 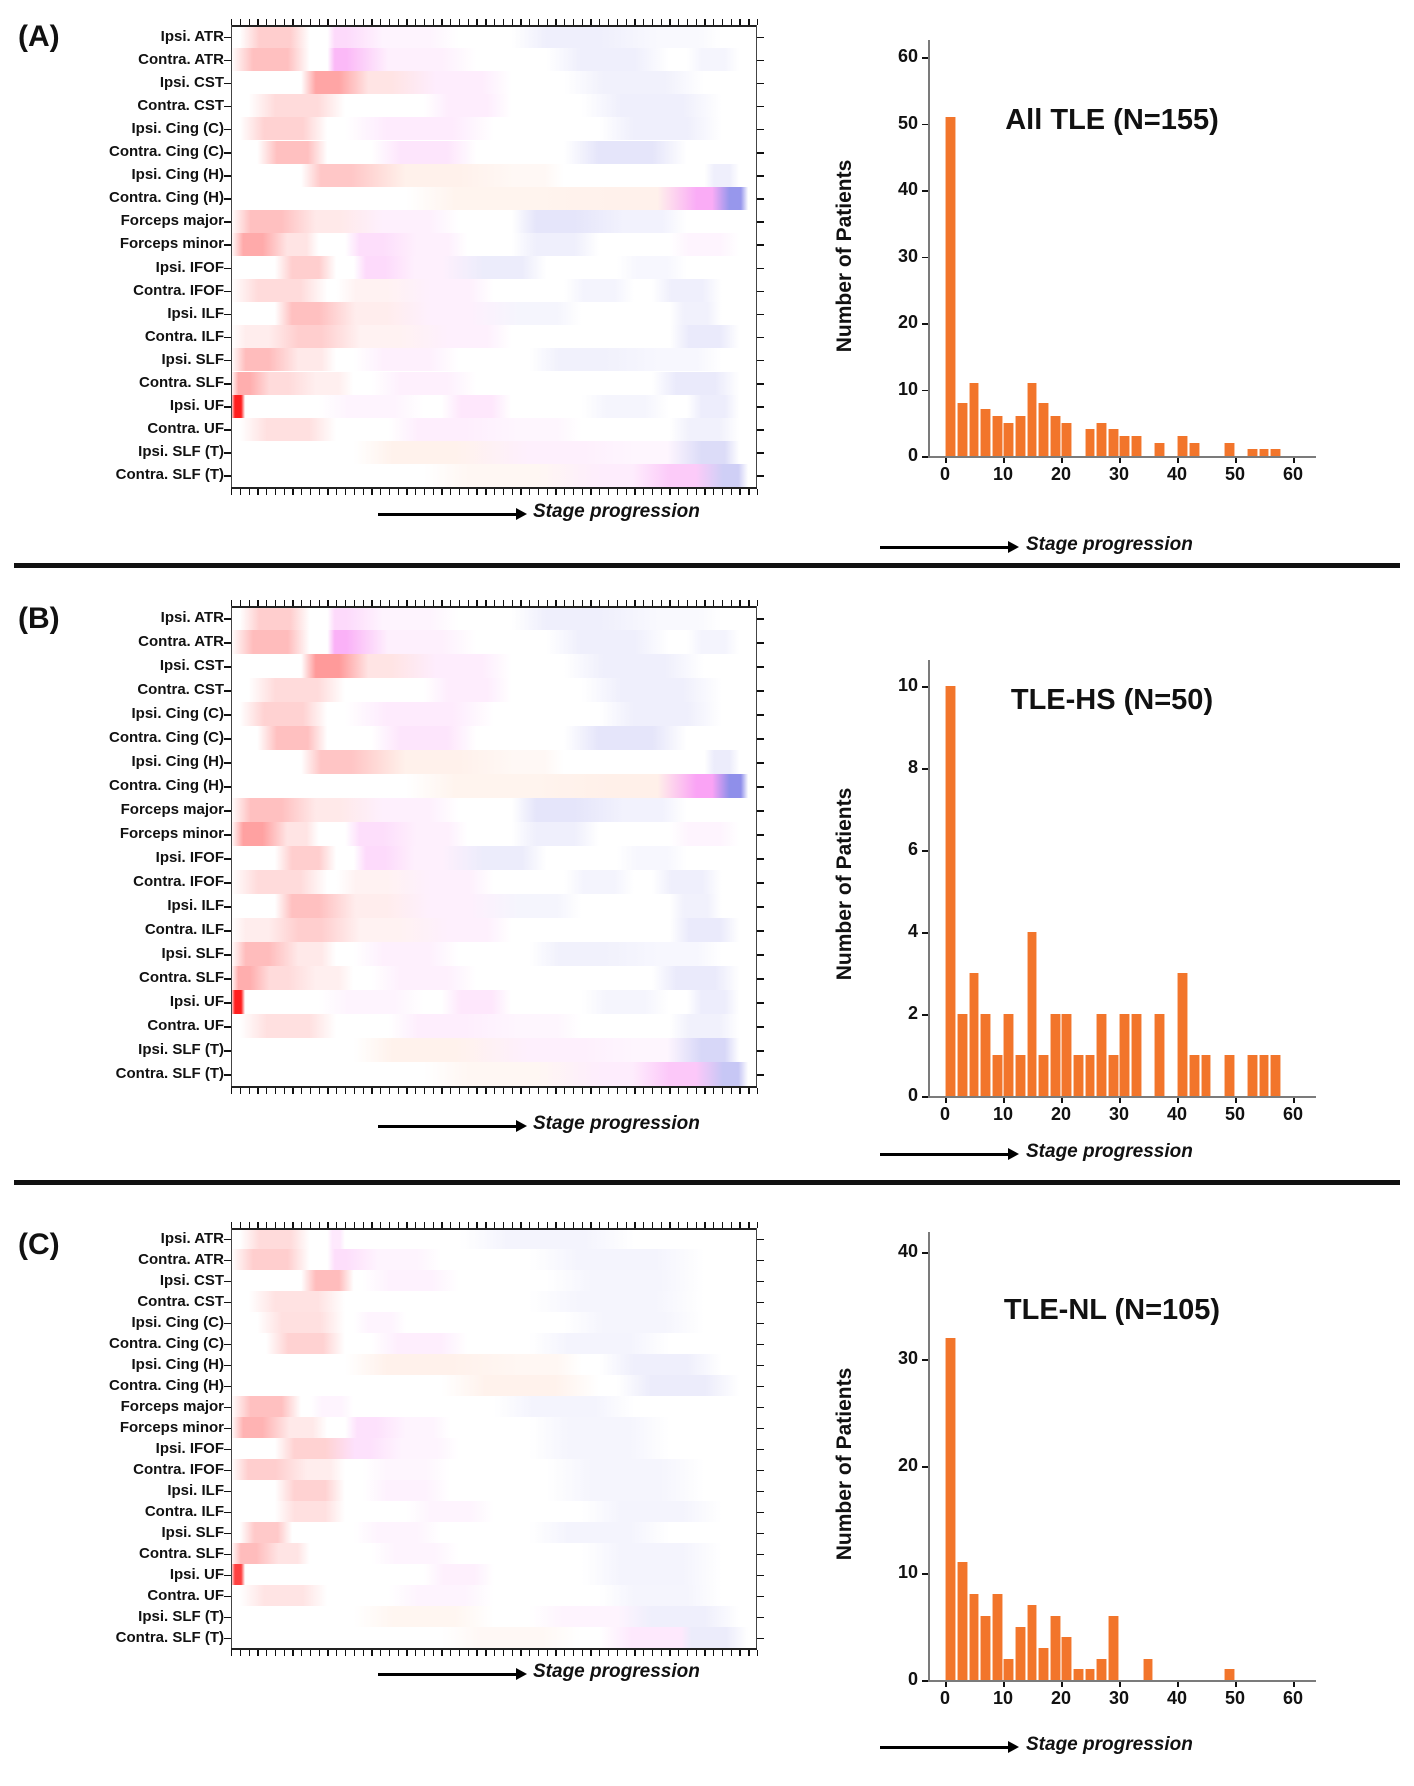 What do you see at coordinates (907, 322) in the screenshot?
I see `y-tick-label: 20` at bounding box center [907, 322].